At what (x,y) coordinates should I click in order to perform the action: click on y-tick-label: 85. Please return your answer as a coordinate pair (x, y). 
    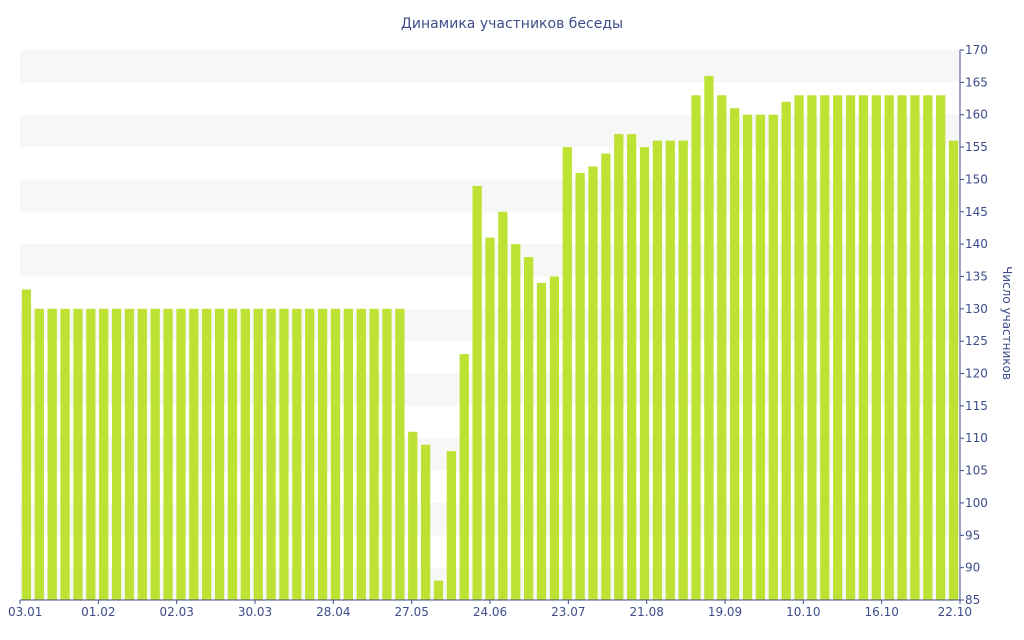
    Looking at the image, I should click on (972, 600).